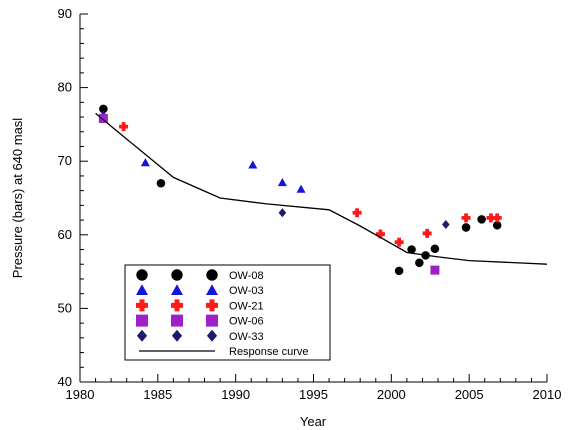 This screenshot has width=569, height=430. What do you see at coordinates (17, 198) in the screenshot?
I see `y-axis-title: Pressure (bars) at 640 masl` at bounding box center [17, 198].